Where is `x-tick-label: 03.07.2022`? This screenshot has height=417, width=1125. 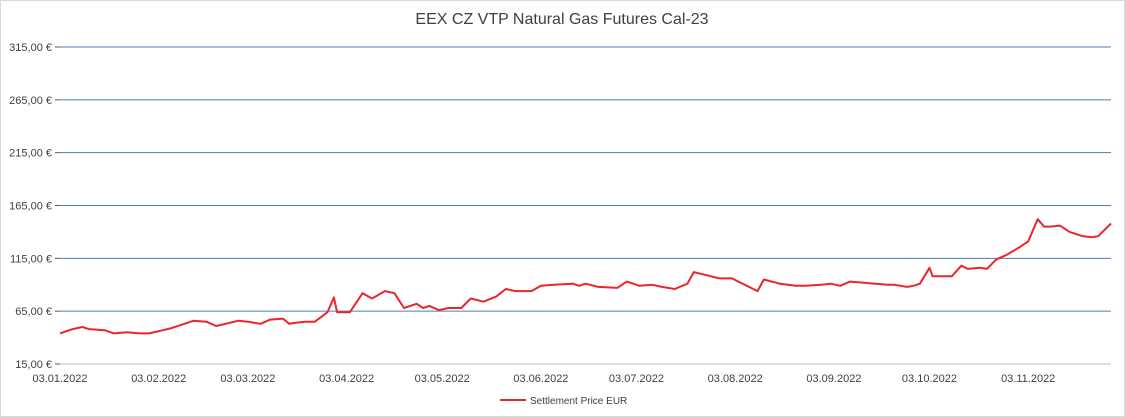 x-tick-label: 03.07.2022 is located at coordinates (636, 379).